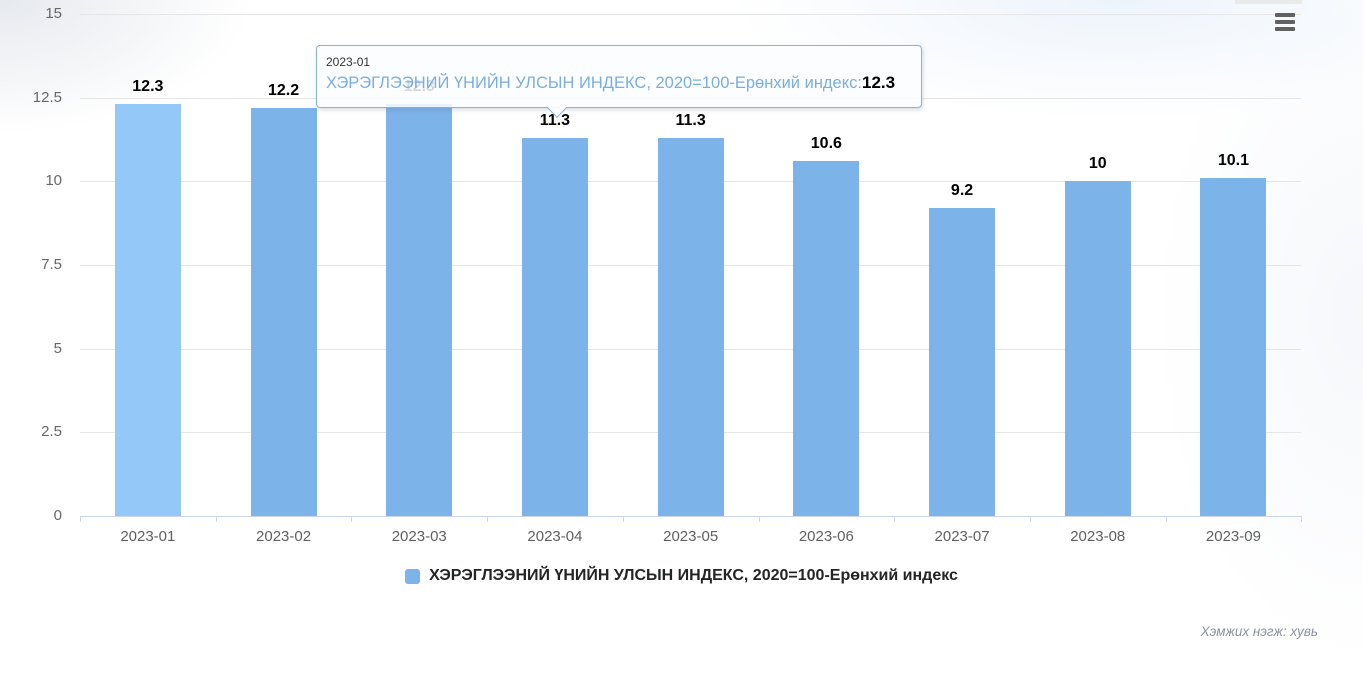 This screenshot has height=697, width=1363. What do you see at coordinates (419, 536) in the screenshot?
I see `x-axis-label-2023-03: 2023-03` at bounding box center [419, 536].